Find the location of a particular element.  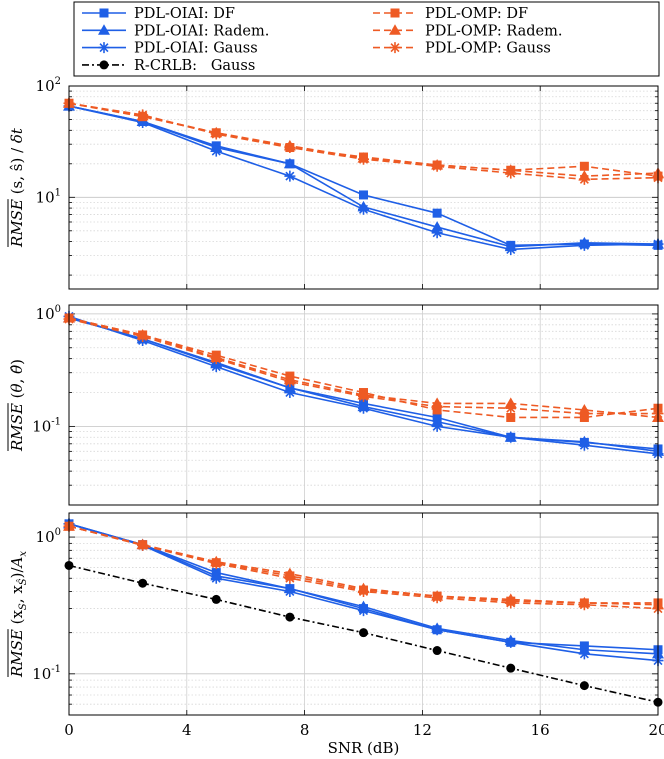

legend-label: PDL-OMP: DF is located at coordinates (476, 14).